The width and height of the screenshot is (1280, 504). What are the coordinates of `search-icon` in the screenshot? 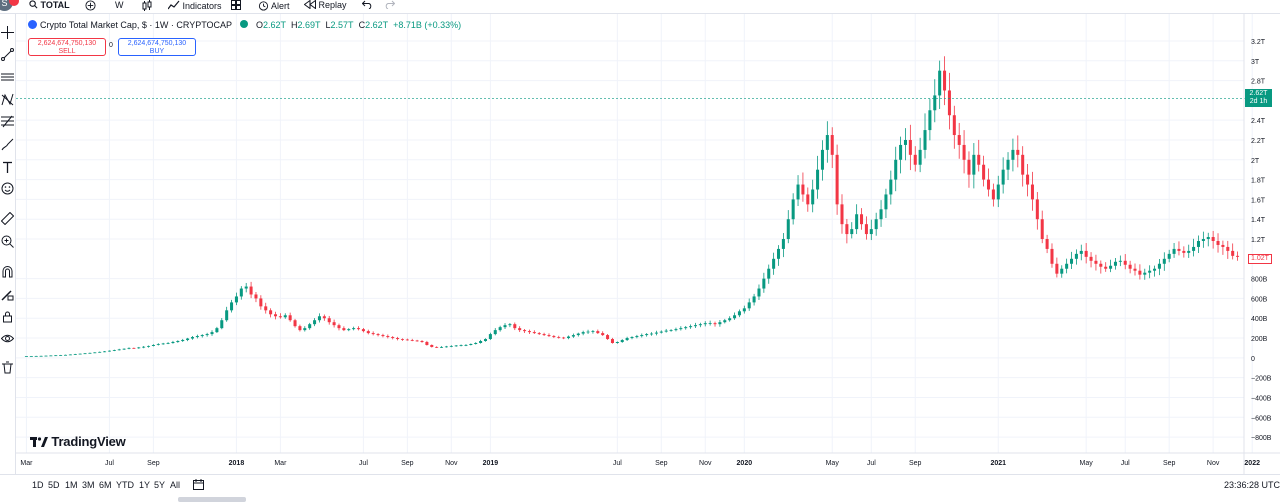 It's located at (33, 4).